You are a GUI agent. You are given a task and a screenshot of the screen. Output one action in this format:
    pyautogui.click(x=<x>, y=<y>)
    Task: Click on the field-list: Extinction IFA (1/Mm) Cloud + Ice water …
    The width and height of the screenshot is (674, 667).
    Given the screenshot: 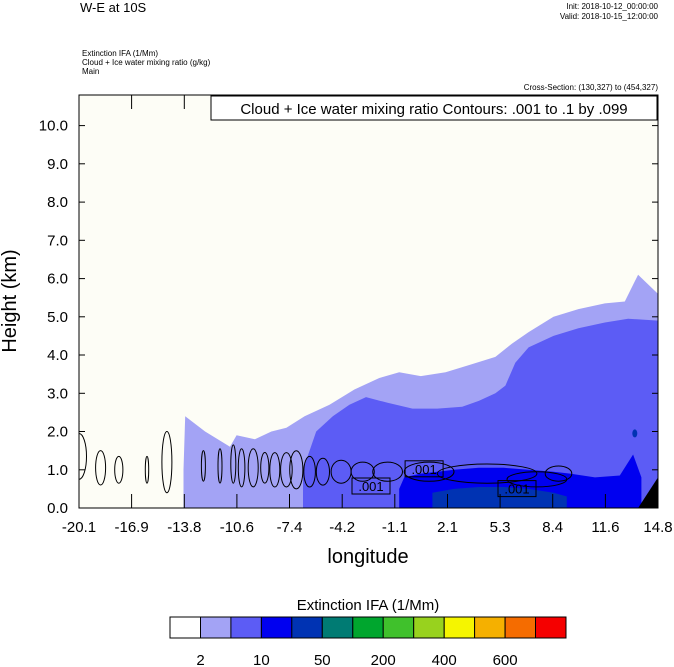 What is the action you would take?
    pyautogui.click(x=146, y=62)
    